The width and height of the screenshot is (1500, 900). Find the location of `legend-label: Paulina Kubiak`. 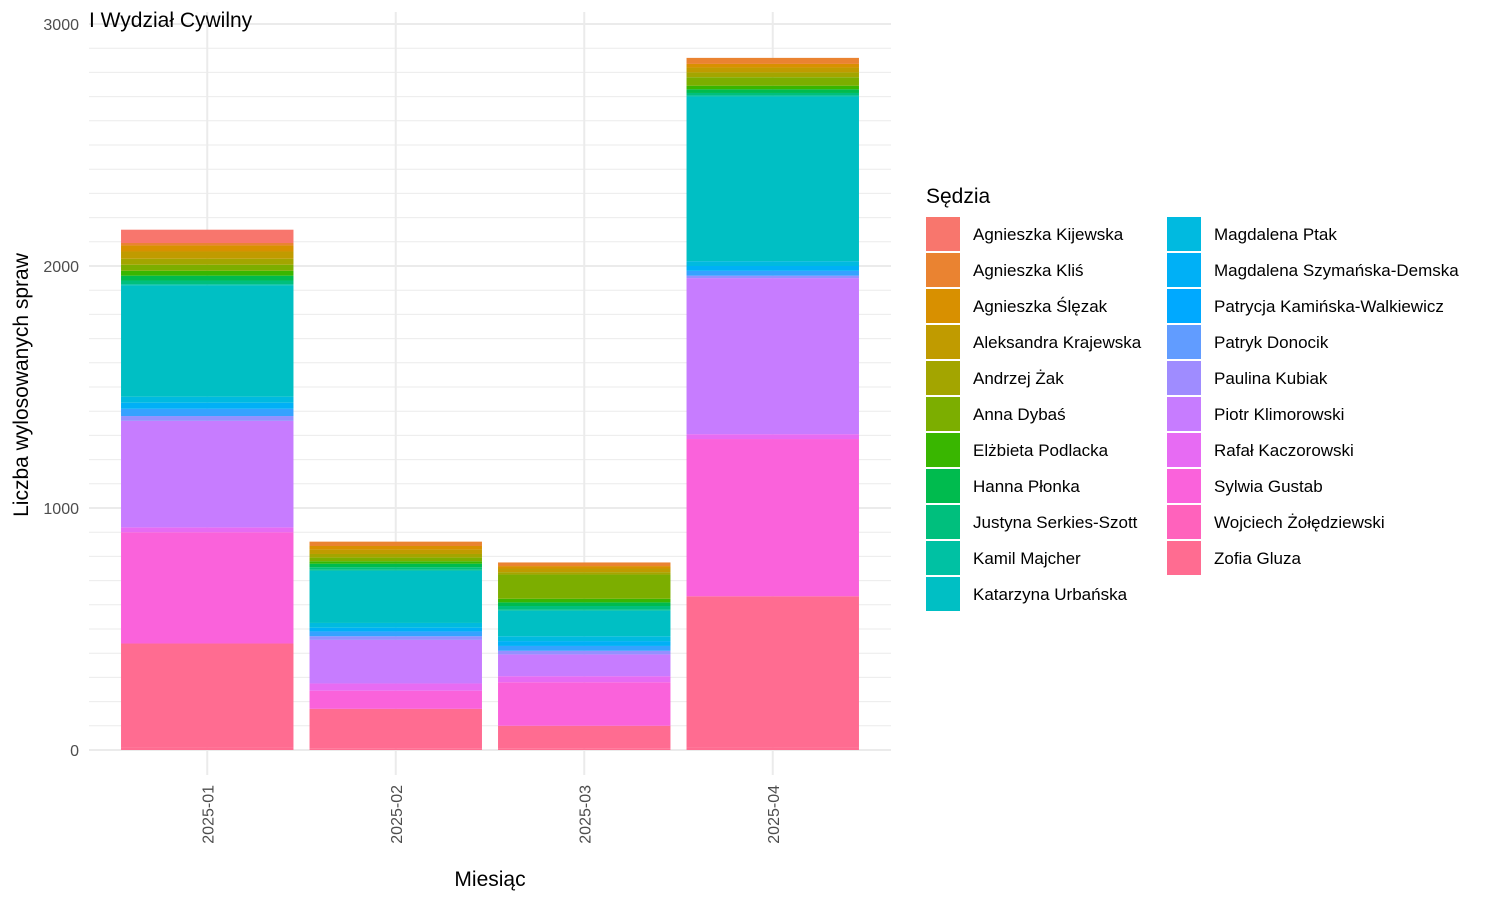

legend-label: Paulina Kubiak is located at coordinates (1271, 378).